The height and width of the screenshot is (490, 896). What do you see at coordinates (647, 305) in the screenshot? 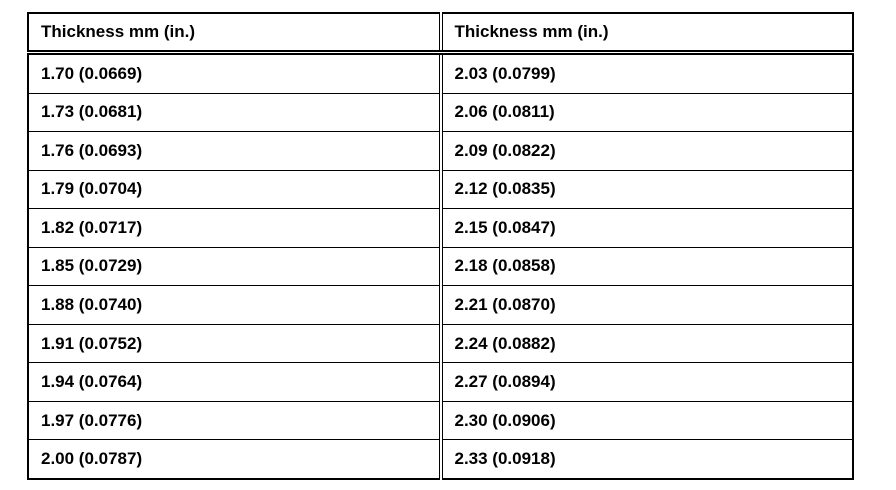
I see `table-cell: 2.21 (0.0870)` at bounding box center [647, 305].